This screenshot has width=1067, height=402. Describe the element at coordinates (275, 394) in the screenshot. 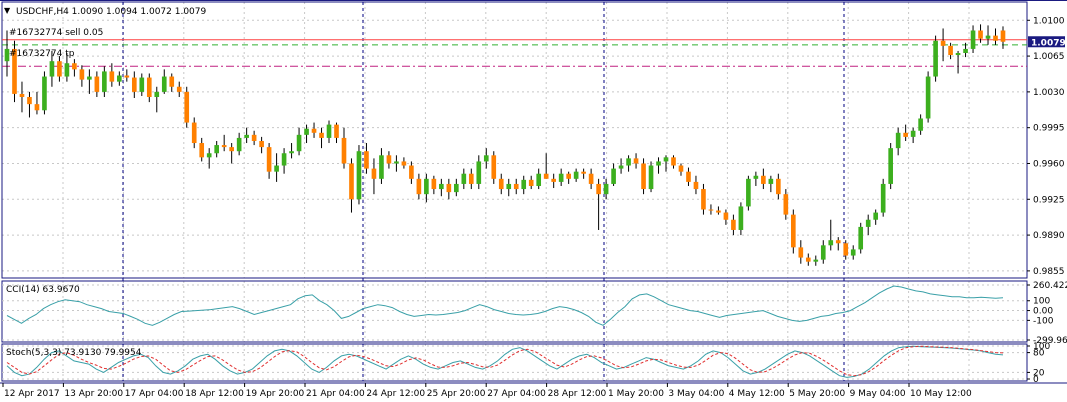

I see `x-tick-label: 19 Apr 20:00` at that location.